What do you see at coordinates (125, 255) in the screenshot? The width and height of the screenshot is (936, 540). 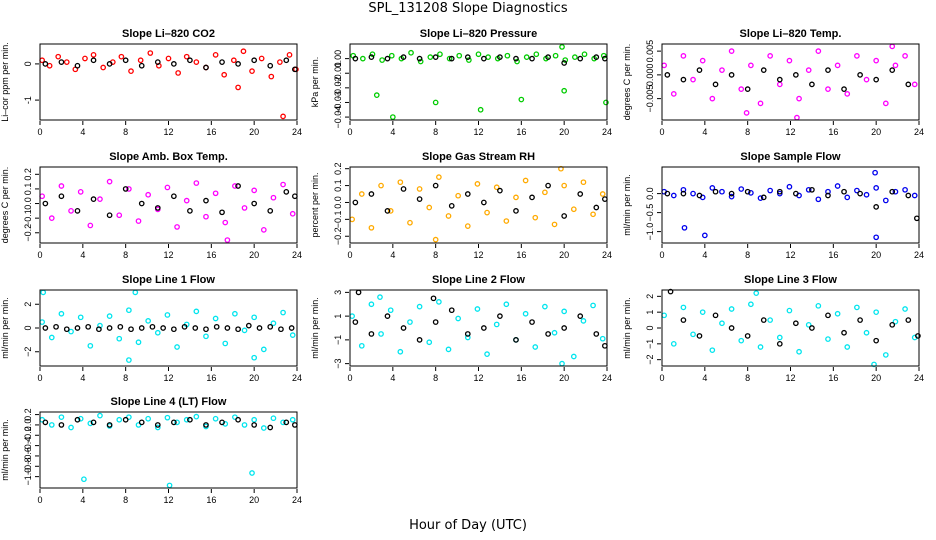 I see `x-tick-label: 8` at bounding box center [125, 255].